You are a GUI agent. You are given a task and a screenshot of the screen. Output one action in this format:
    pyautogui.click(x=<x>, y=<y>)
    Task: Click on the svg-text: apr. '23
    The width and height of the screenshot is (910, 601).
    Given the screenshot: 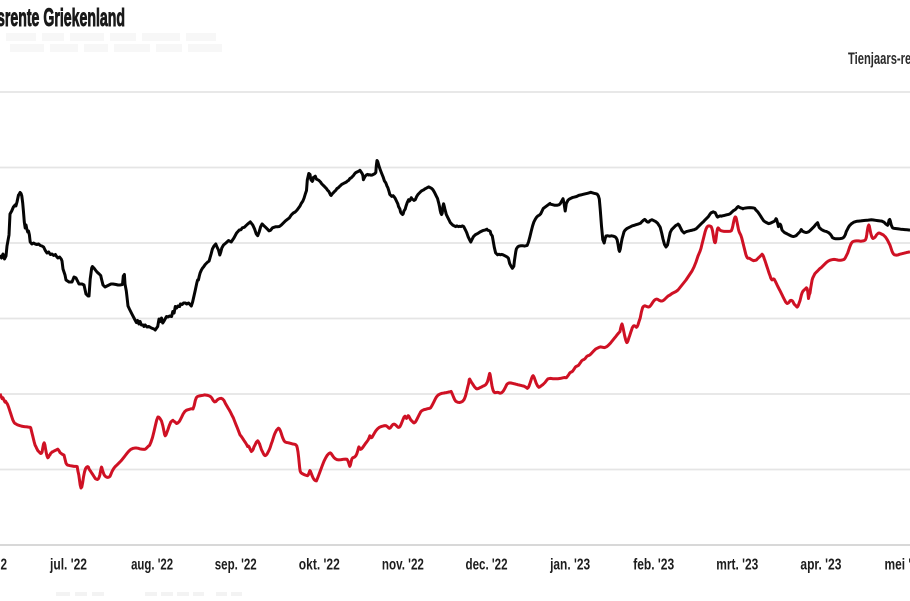 What is the action you would take?
    pyautogui.click(x=820, y=565)
    